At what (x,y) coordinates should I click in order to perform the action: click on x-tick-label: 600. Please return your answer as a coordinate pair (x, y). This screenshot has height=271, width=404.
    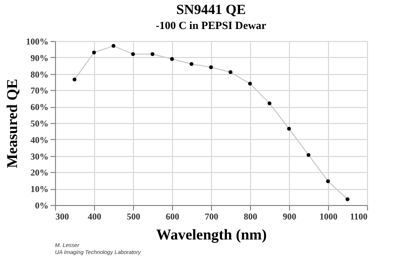
    Looking at the image, I should click on (173, 217).